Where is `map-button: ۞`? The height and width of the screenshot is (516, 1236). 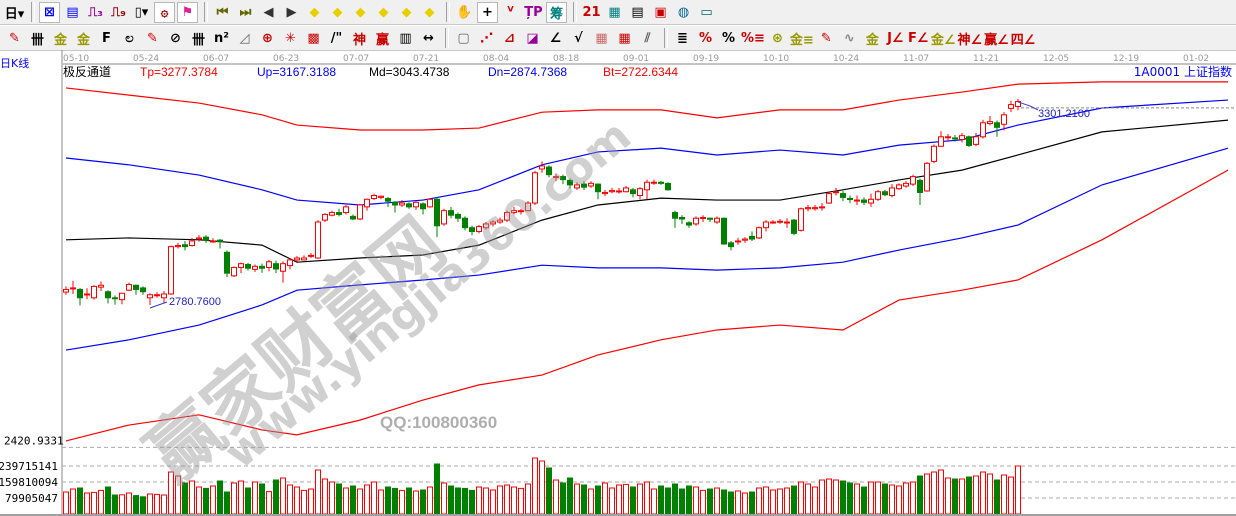 map-button: ۞ is located at coordinates (164, 12).